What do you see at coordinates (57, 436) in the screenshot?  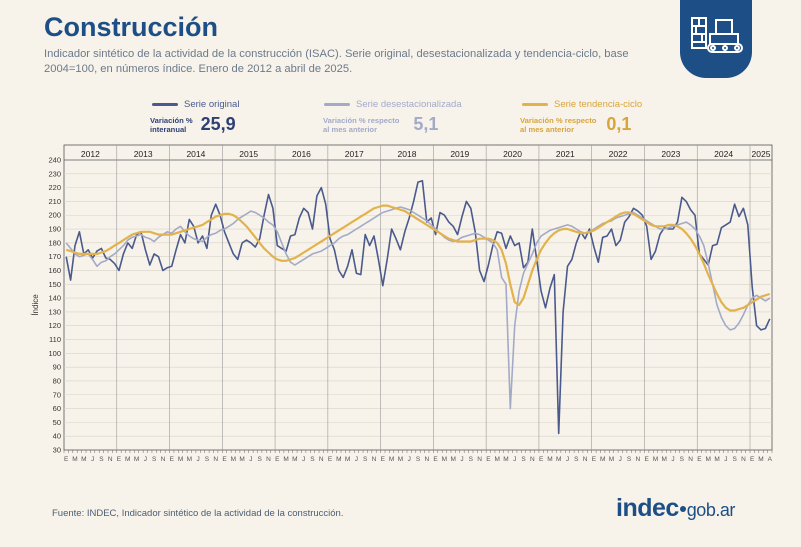 I see `y-tick-label: 40` at bounding box center [57, 436].